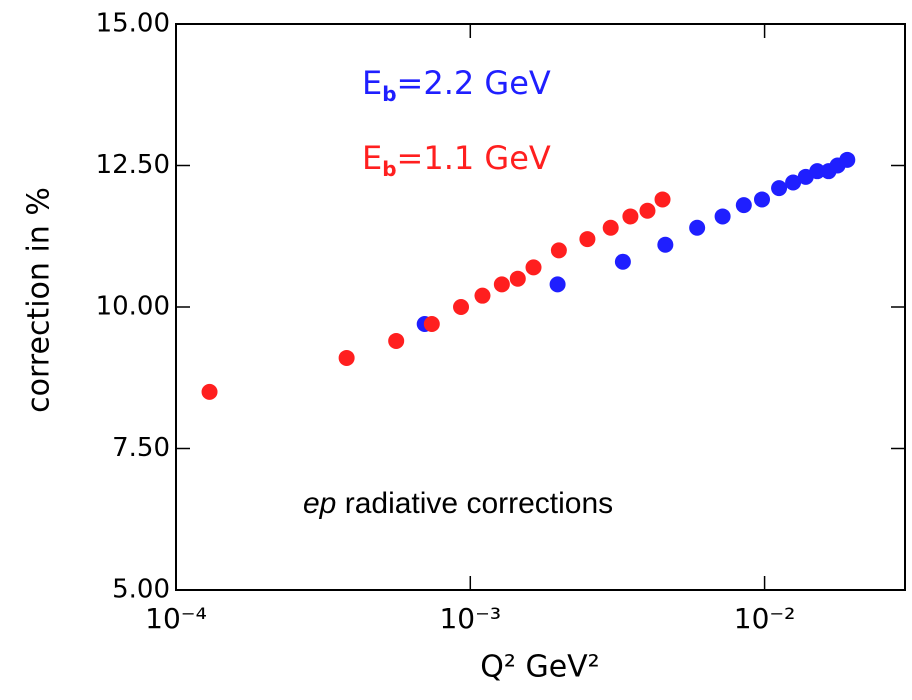 Image resolution: width=912 pixels, height=700 pixels. What do you see at coordinates (133, 24) in the screenshot?
I see `y-tick-label: 15.00` at bounding box center [133, 24].